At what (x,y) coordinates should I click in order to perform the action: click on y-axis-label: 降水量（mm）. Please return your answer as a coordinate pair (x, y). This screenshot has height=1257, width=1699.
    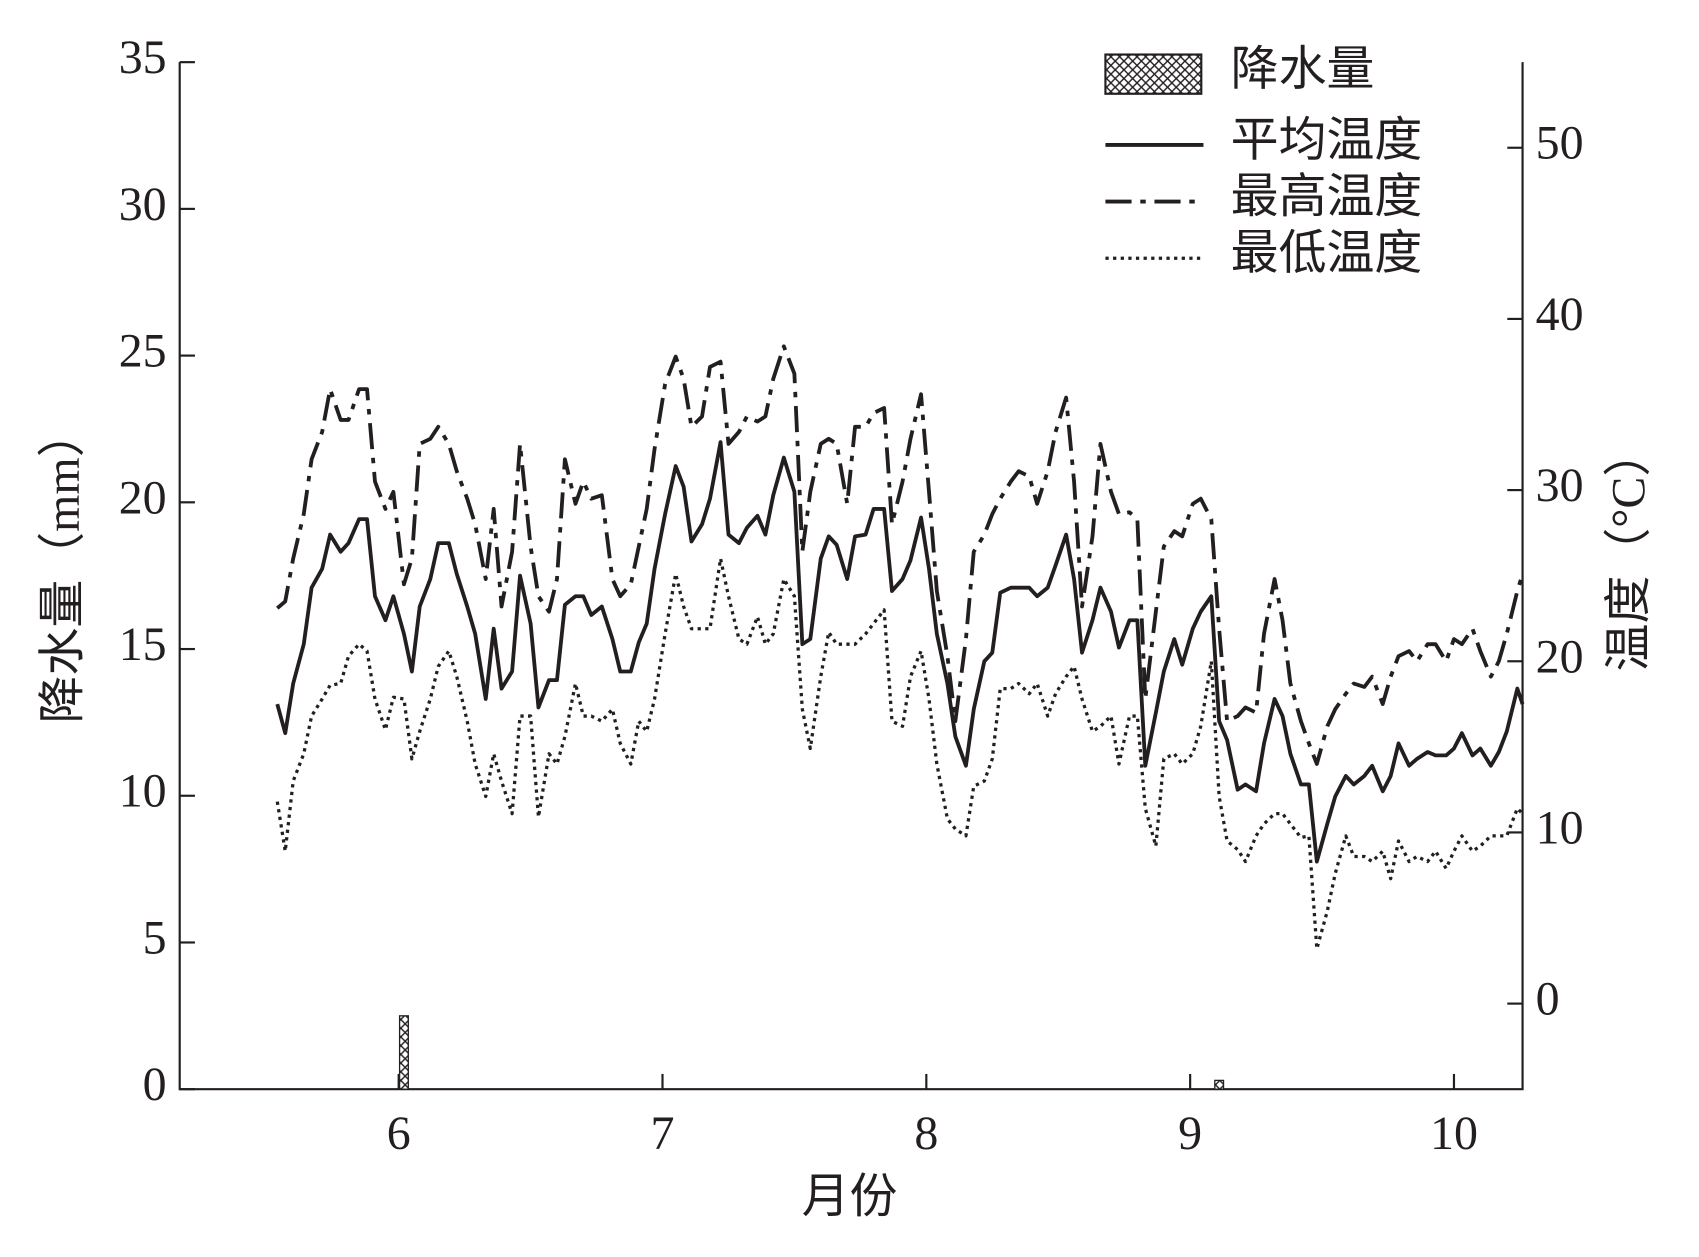
    Looking at the image, I should click on (63, 566).